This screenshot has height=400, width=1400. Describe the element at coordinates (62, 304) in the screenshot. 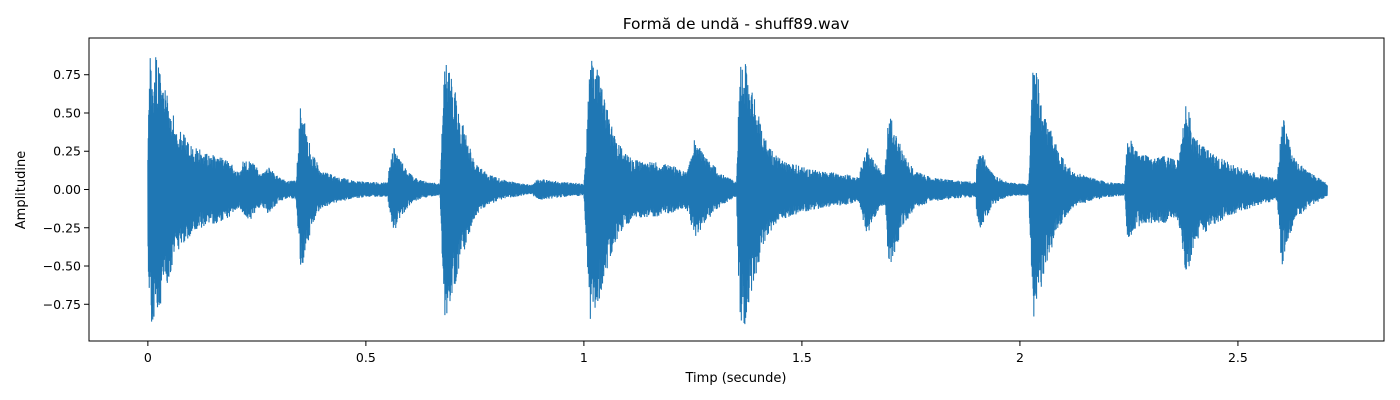

I see `y-tick-label: −0.75` at that location.